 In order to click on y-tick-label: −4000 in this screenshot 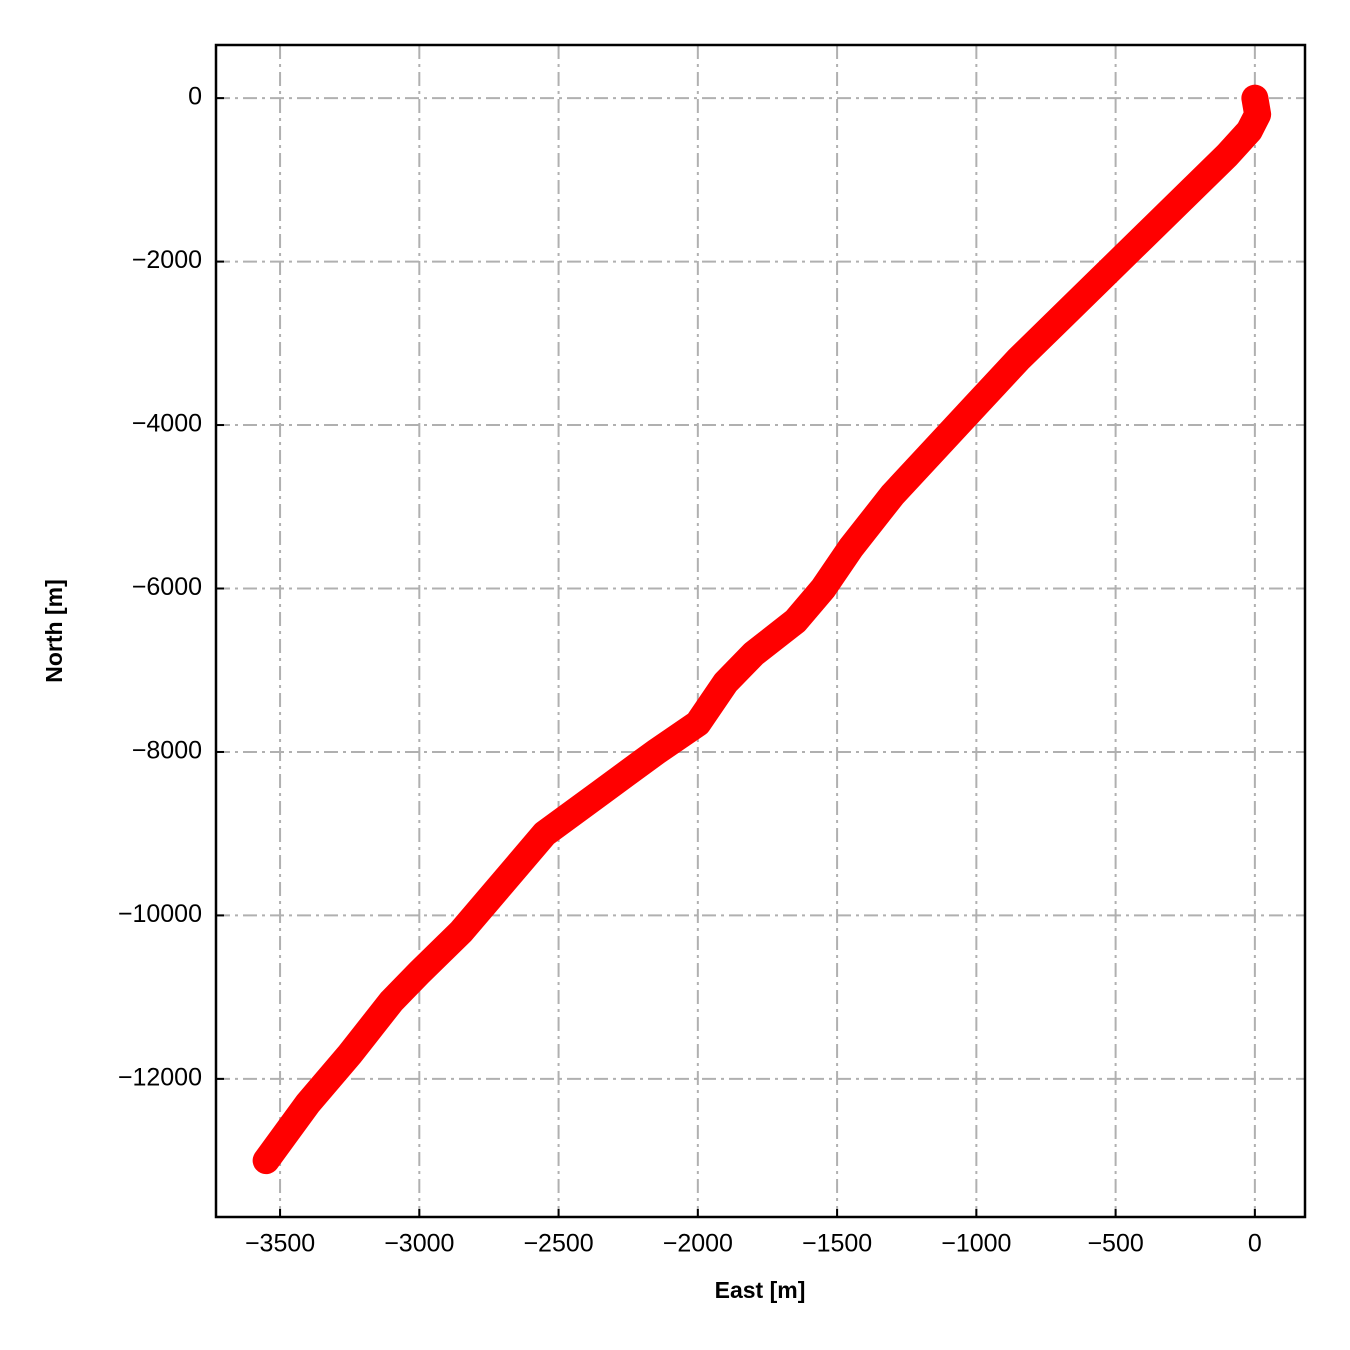, I will do `click(167, 424)`.